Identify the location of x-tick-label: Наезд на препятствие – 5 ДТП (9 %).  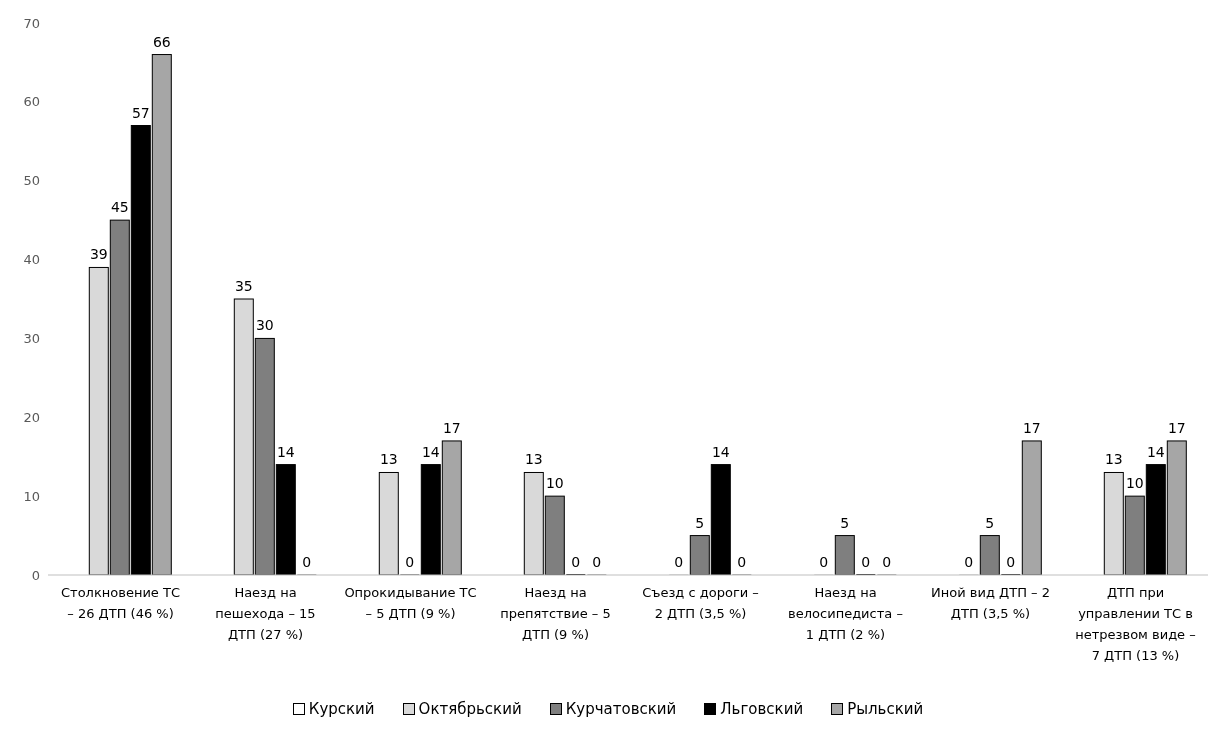
(555, 613).